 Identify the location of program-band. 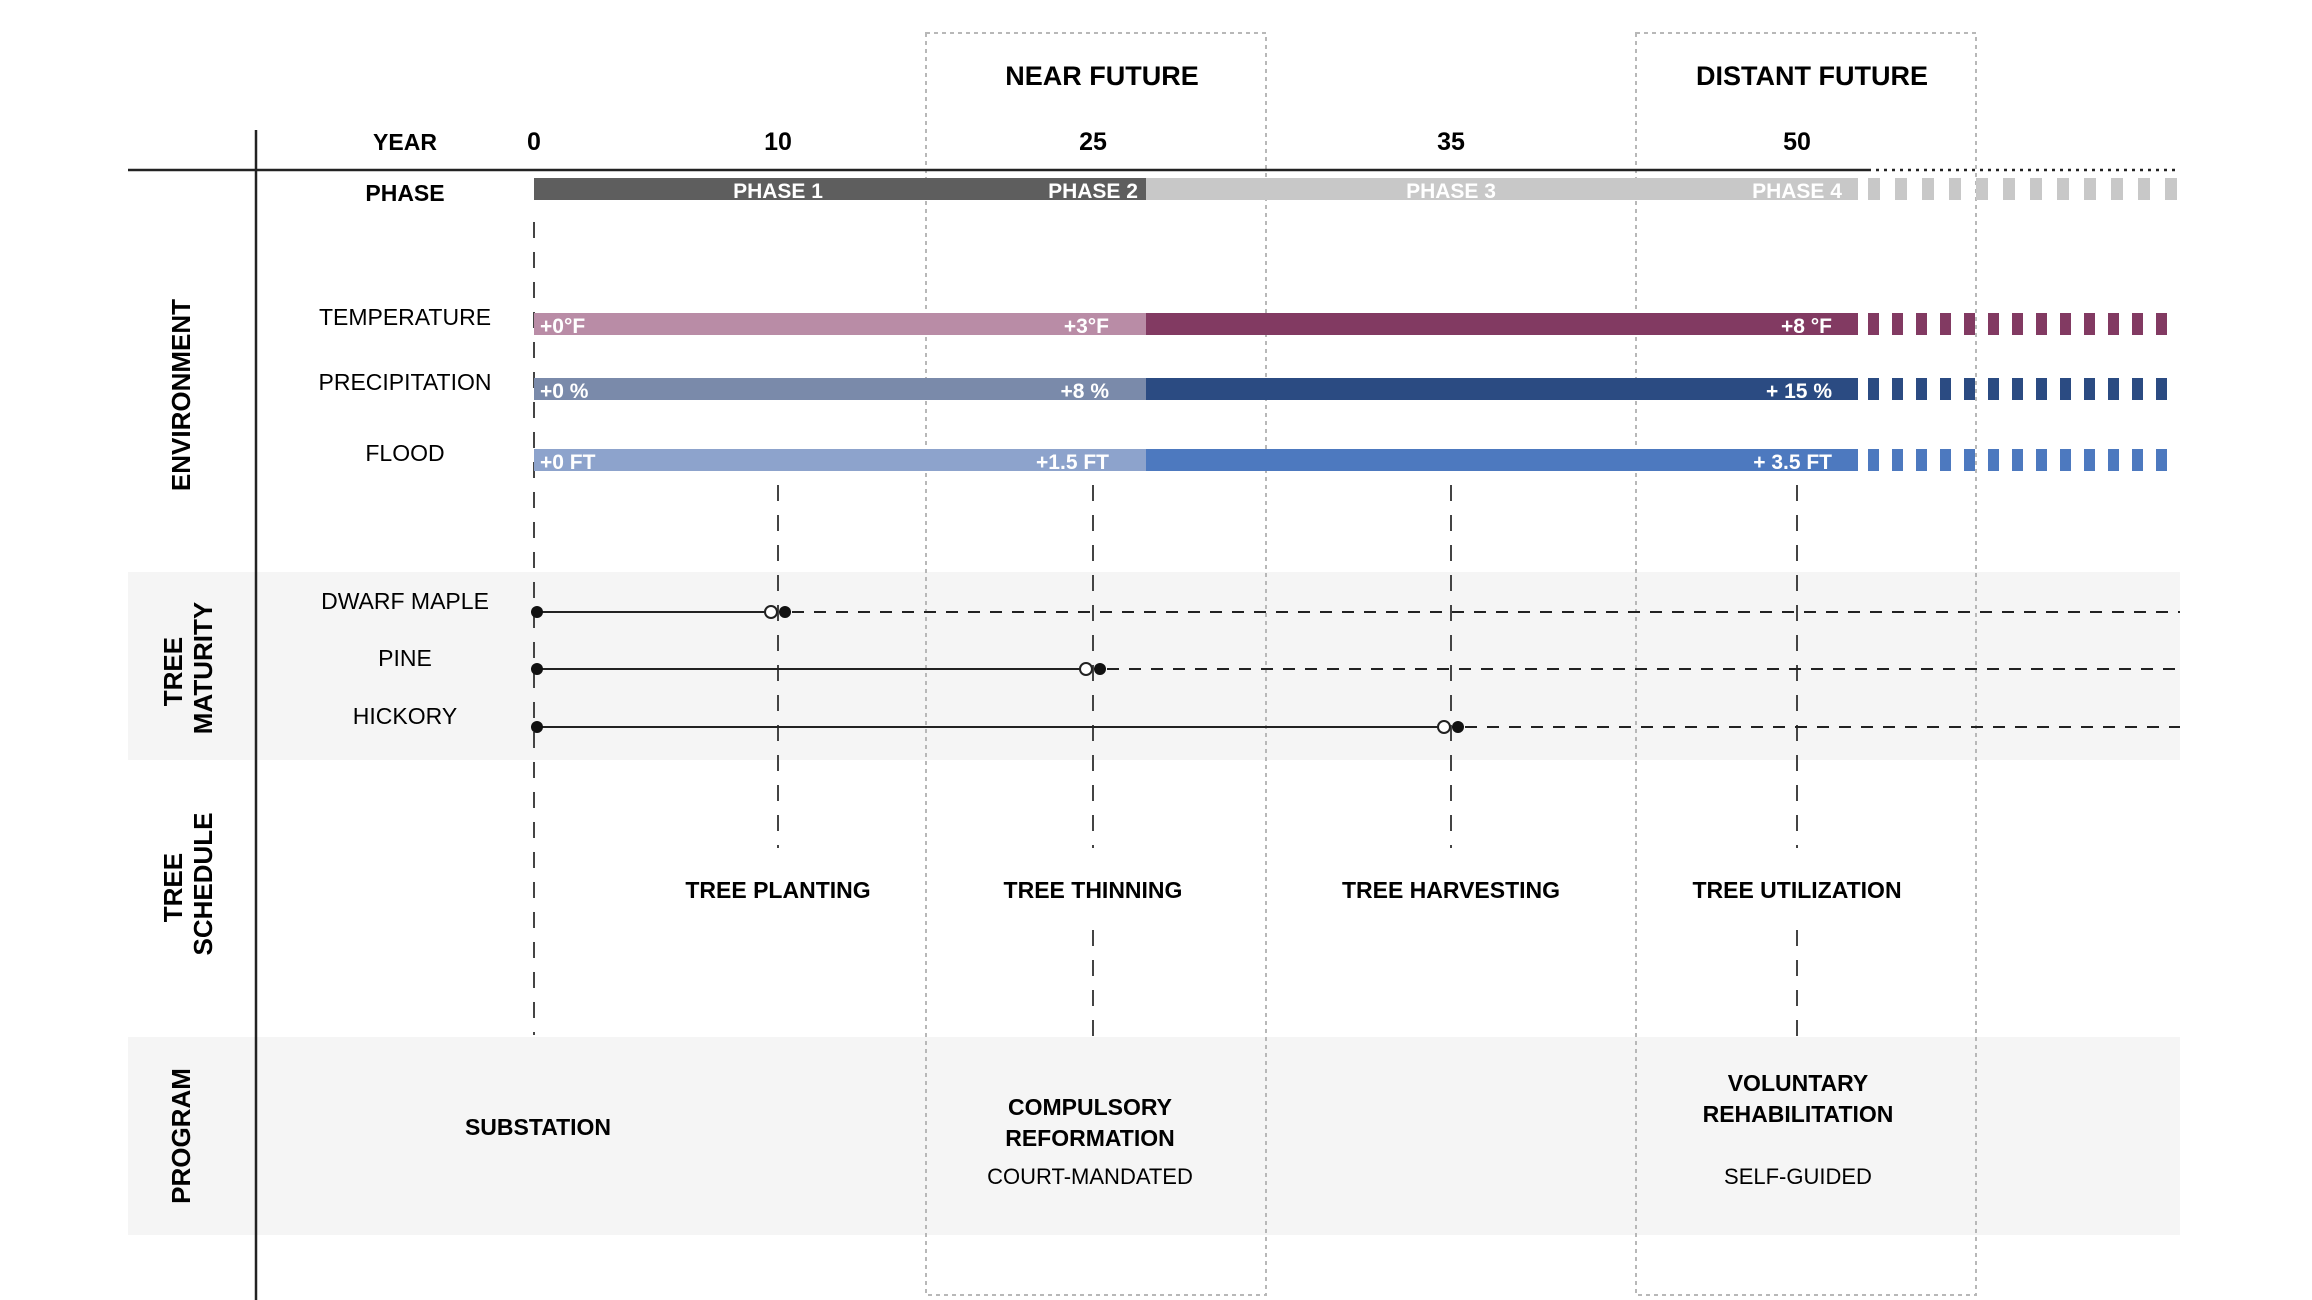
(1154, 1136).